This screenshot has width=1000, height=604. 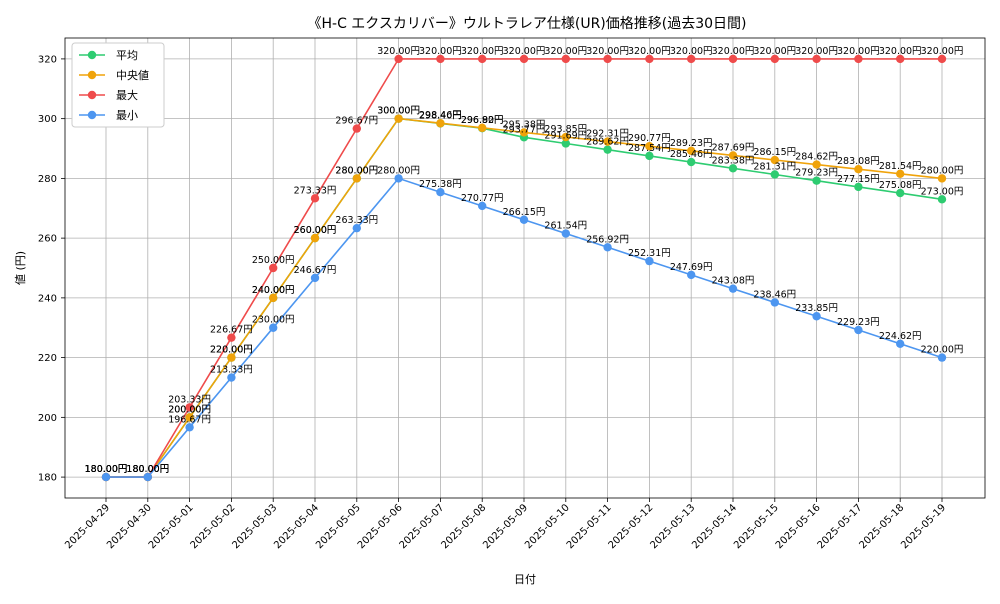 What do you see at coordinates (565, 129) in the screenshot?
I see `data-label: 293.85円` at bounding box center [565, 129].